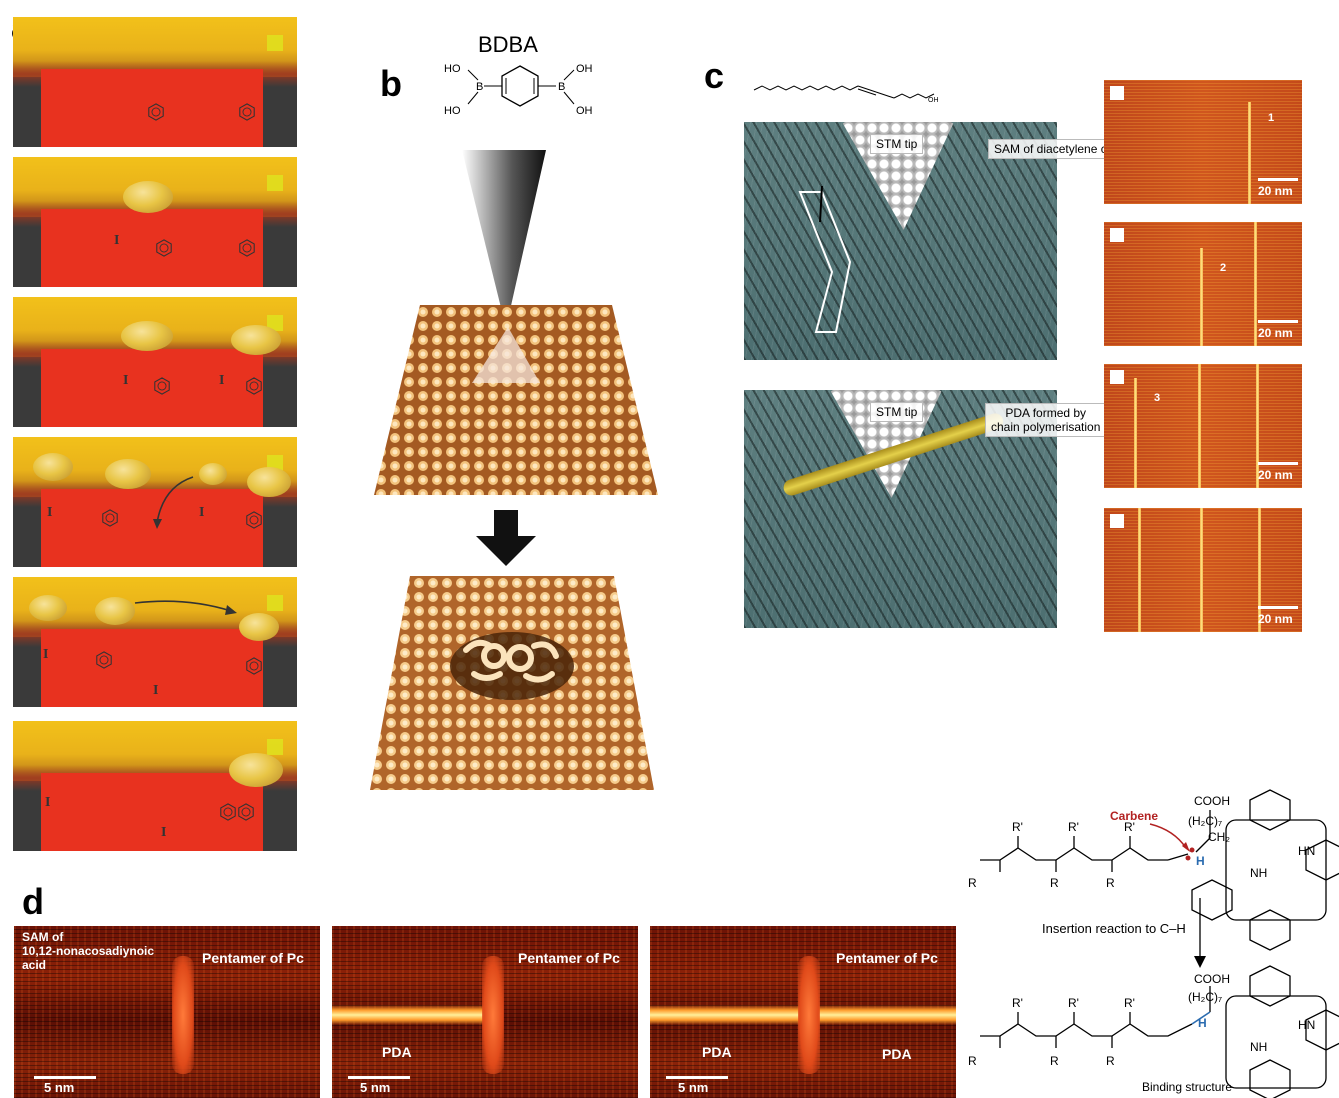 This screenshot has width=1339, height=1098. Describe the element at coordinates (375, 1087) in the screenshot. I see `scale-label-2: 5 nm` at that location.